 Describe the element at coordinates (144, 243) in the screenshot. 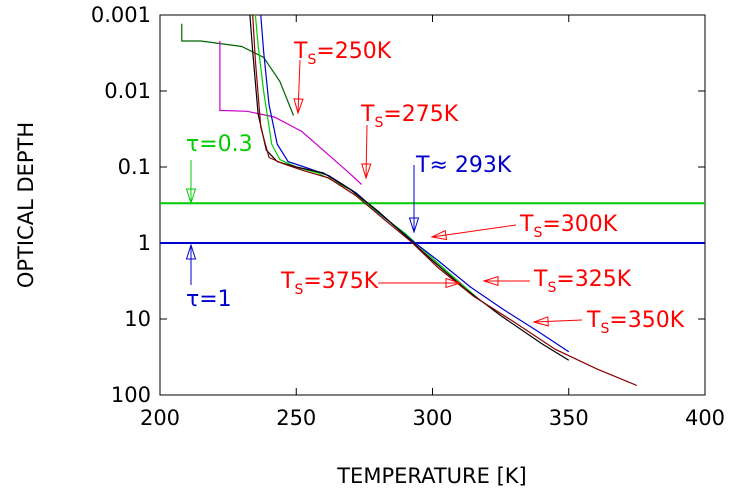

I see `y-tick-label: 1` at that location.